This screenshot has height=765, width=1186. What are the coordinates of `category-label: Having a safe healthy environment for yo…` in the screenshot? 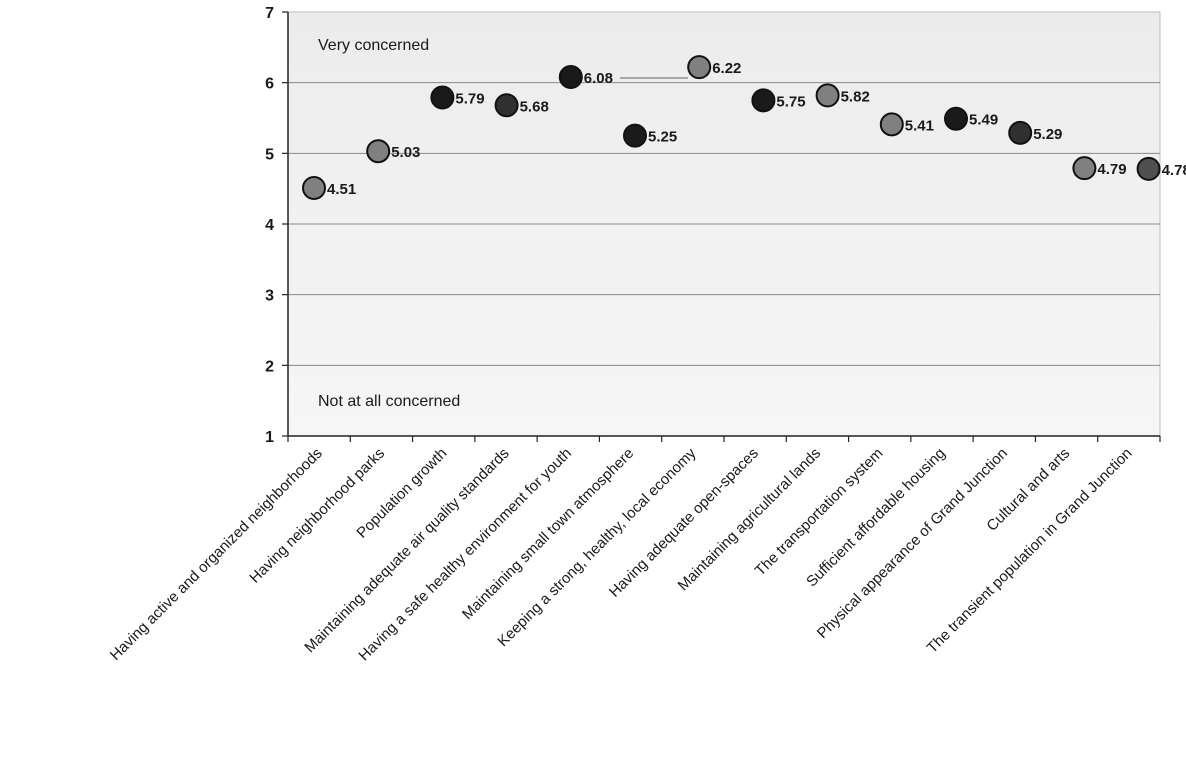 It's located at (465, 555).